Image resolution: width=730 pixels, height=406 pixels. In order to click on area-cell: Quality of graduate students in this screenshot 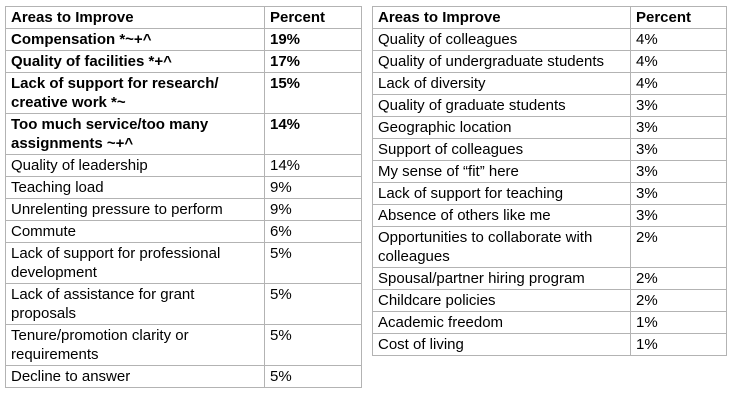, I will do `click(501, 105)`.